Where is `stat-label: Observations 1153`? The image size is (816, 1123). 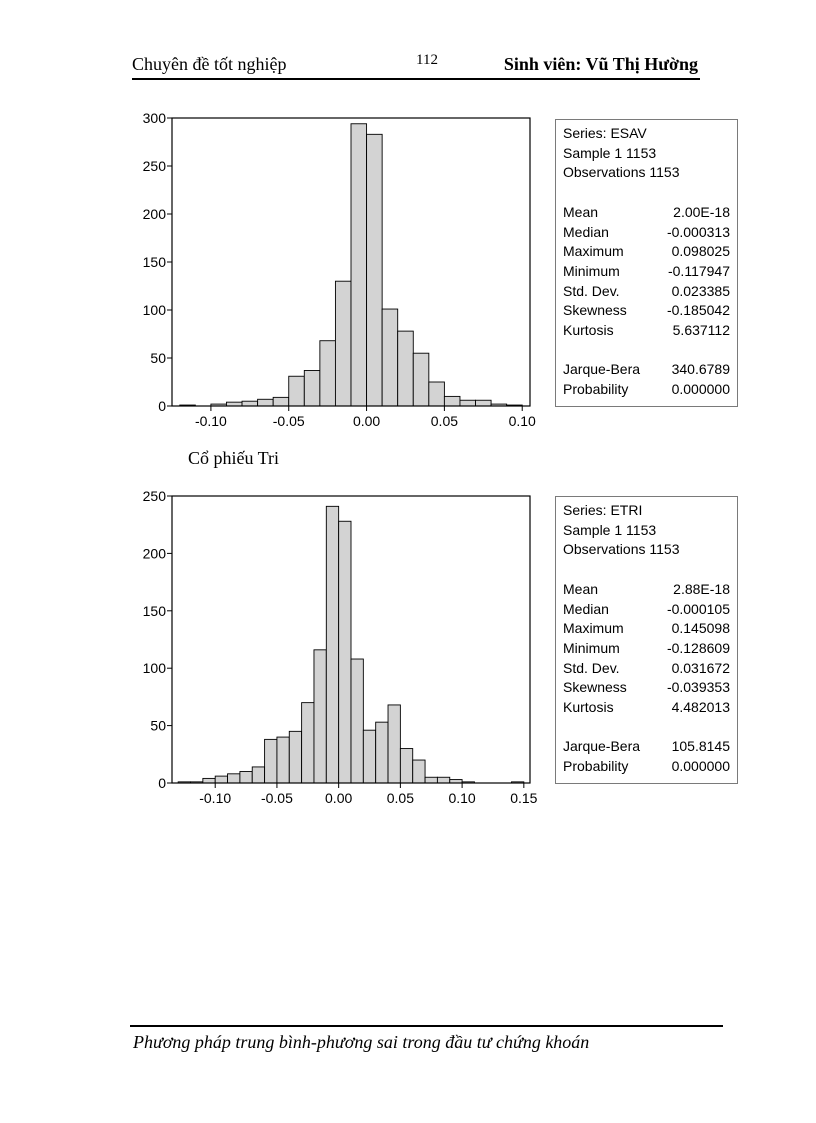 stat-label: Observations 1153 is located at coordinates (621, 549).